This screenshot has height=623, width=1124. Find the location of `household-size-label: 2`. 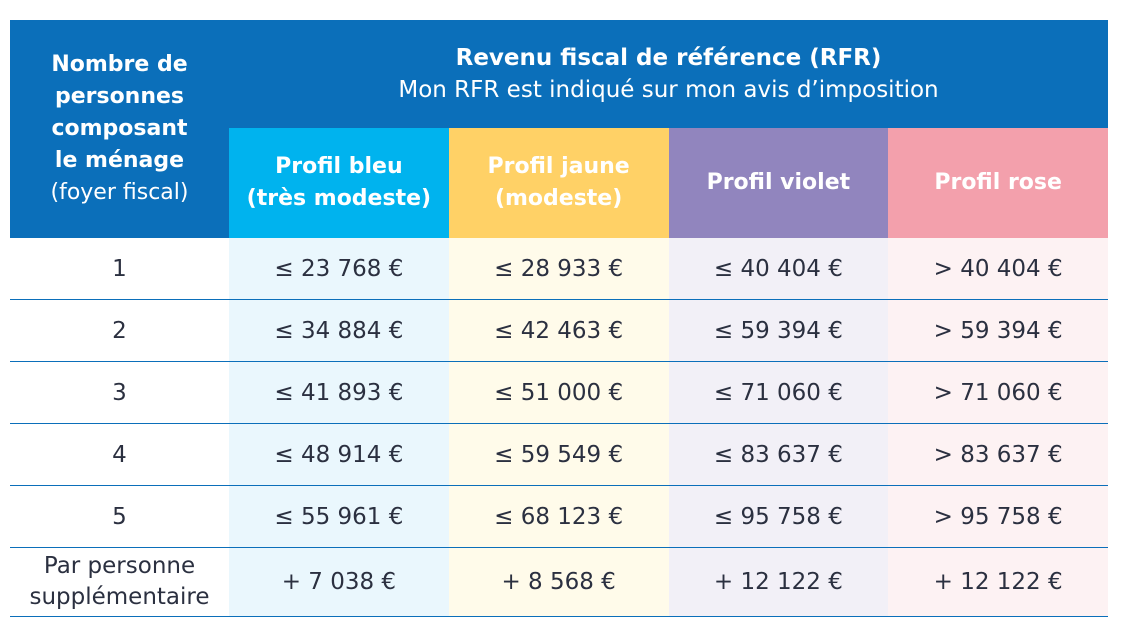

household-size-label: 2 is located at coordinates (119, 330).